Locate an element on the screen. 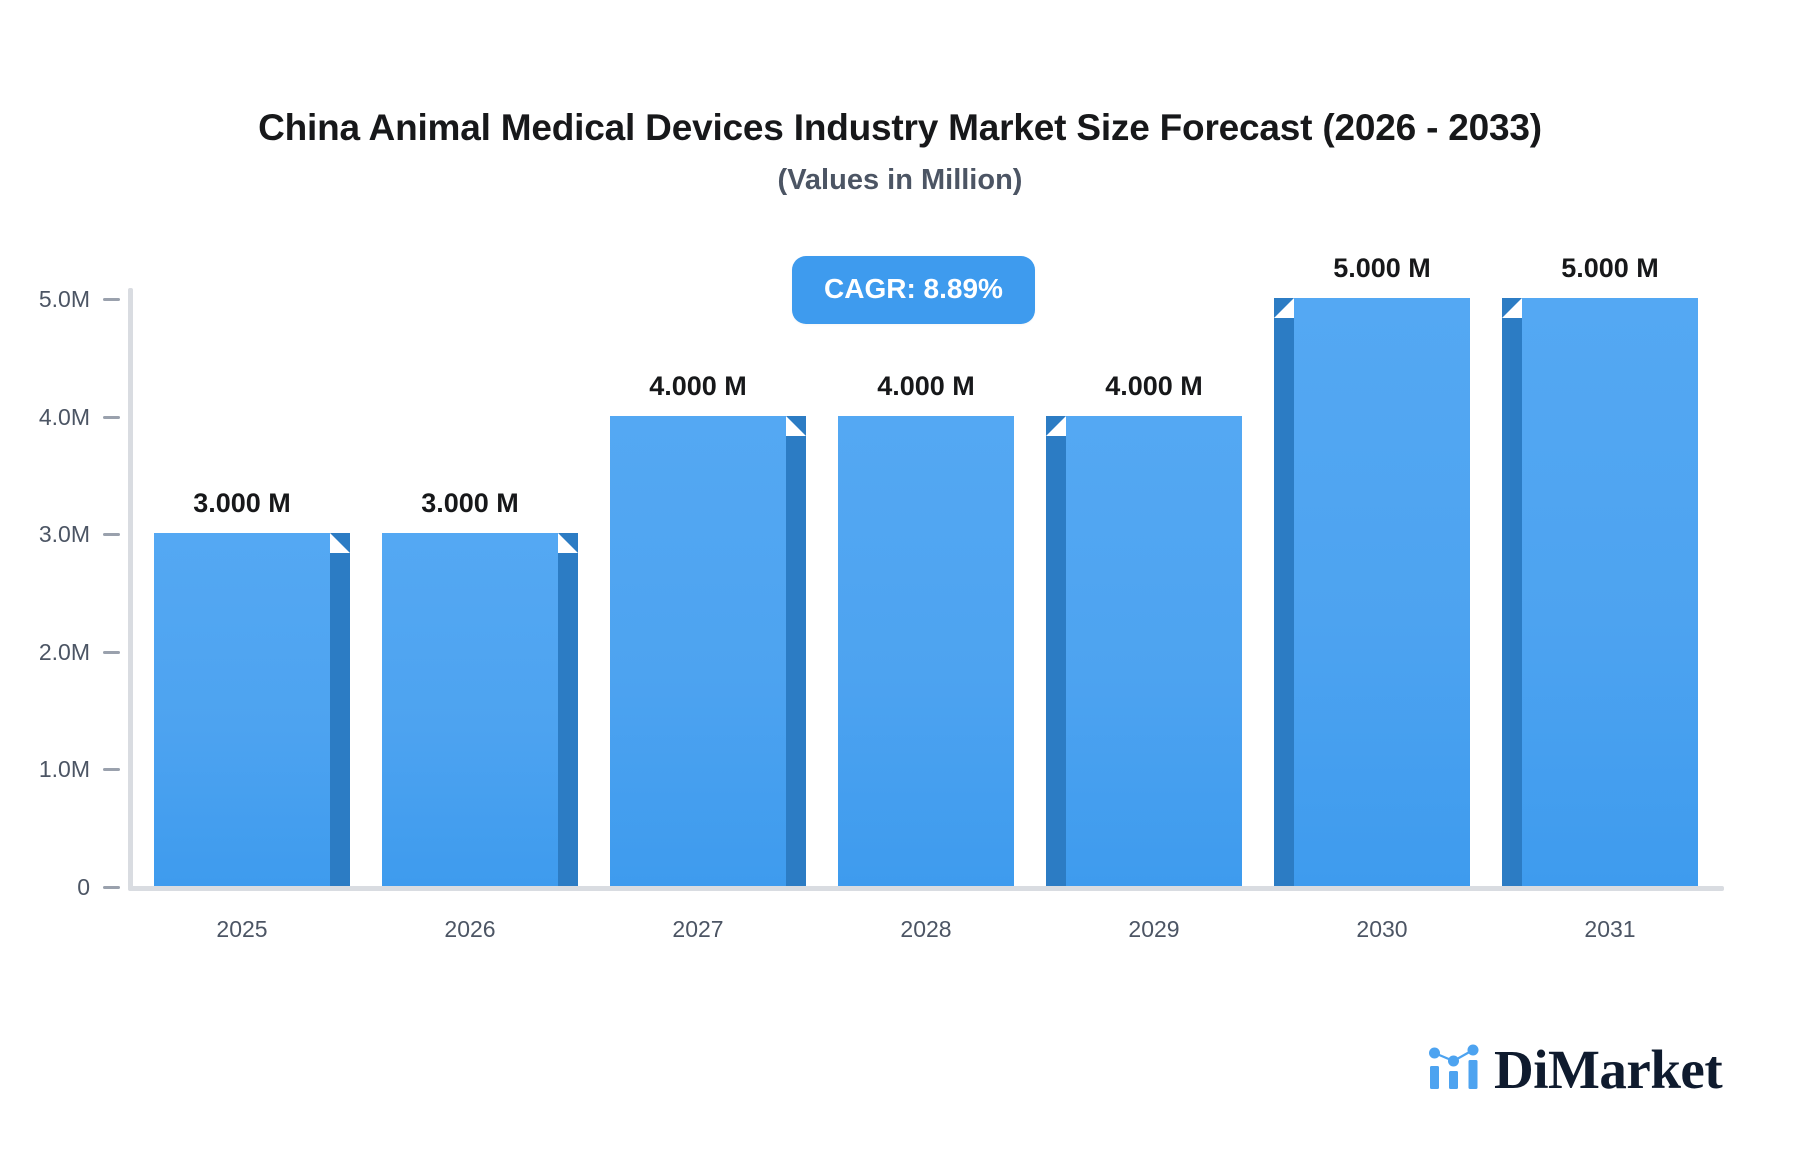 The height and width of the screenshot is (1156, 1800). bar-2030: 5.000 M is located at coordinates (1372, 569).